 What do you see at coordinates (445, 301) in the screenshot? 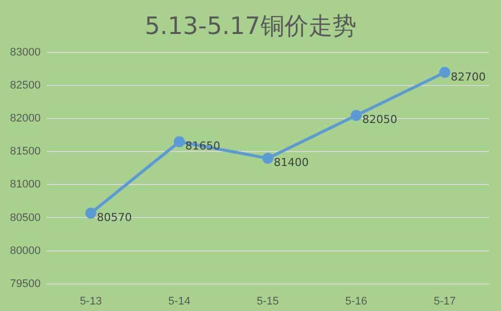
I see `x-tick-label: 5-17` at bounding box center [445, 301].